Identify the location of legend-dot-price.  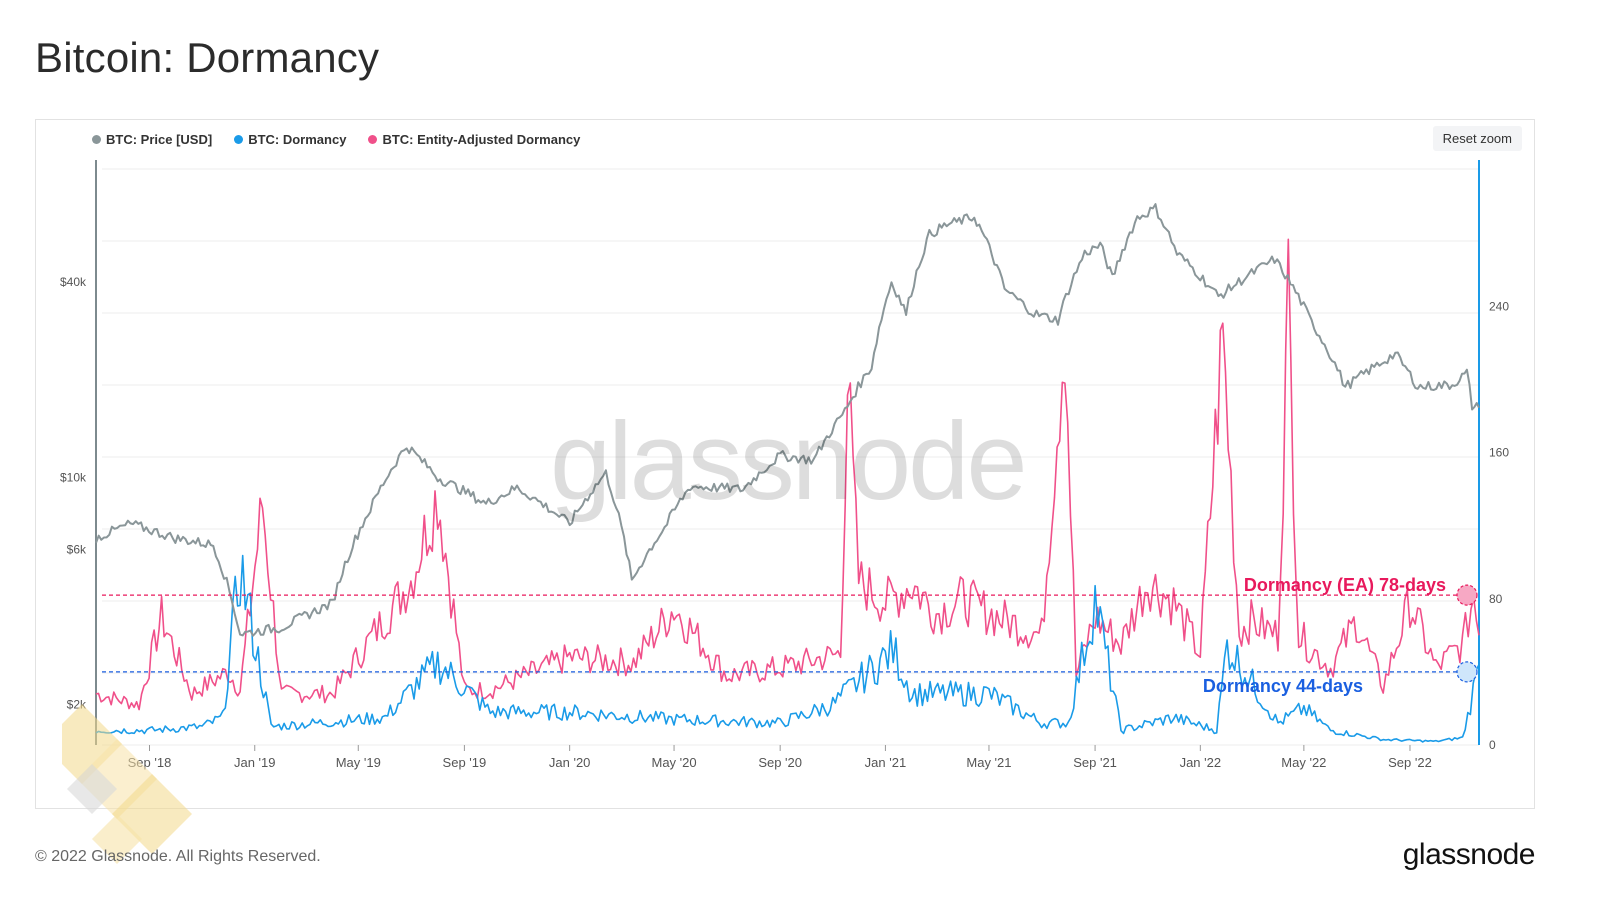
(96, 139).